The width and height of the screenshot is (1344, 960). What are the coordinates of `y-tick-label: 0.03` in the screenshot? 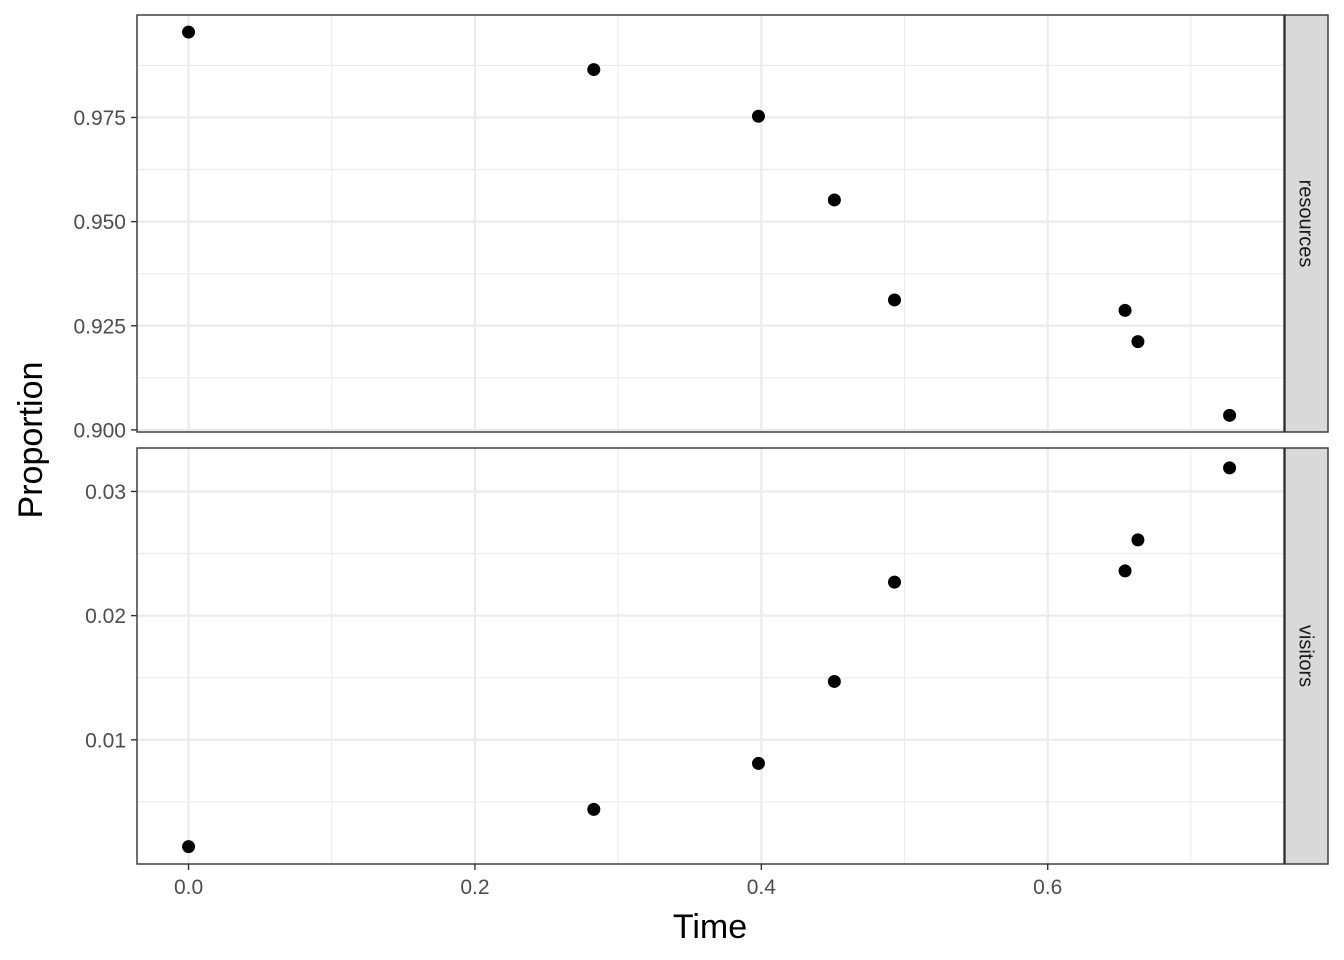 It's located at (105, 492).